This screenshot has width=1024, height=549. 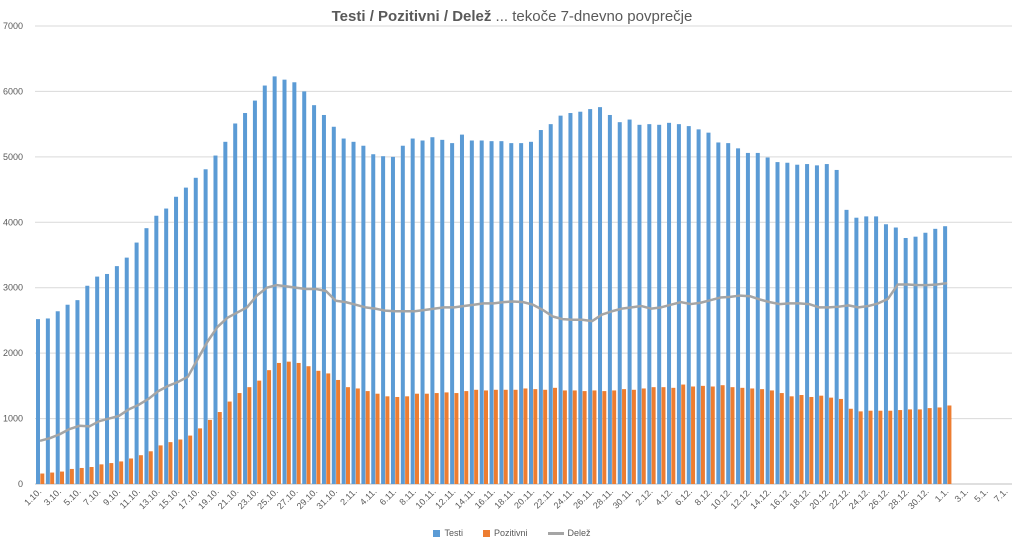 What do you see at coordinates (555, 533) in the screenshot?
I see `legend-swatch-delez` at bounding box center [555, 533].